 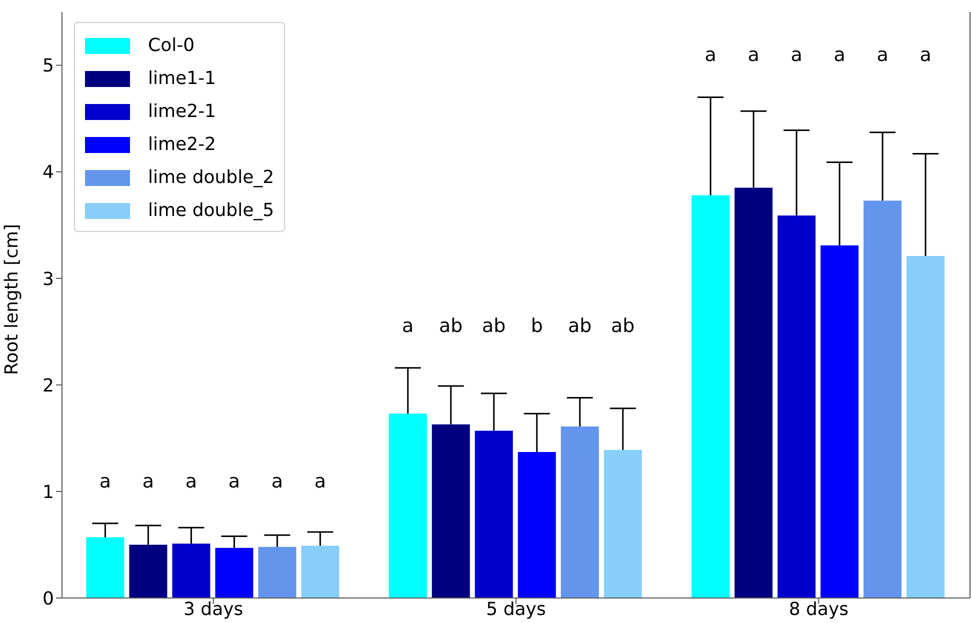 What do you see at coordinates (536, 325) in the screenshot?
I see `annotation: b` at bounding box center [536, 325].